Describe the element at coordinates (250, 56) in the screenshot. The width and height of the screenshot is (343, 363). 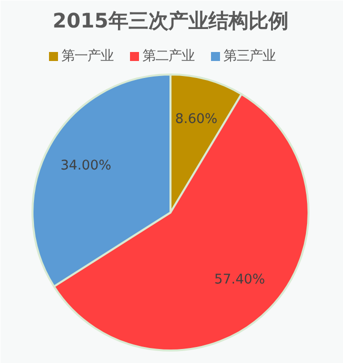
I see `legend-label: 第三产业` at that location.